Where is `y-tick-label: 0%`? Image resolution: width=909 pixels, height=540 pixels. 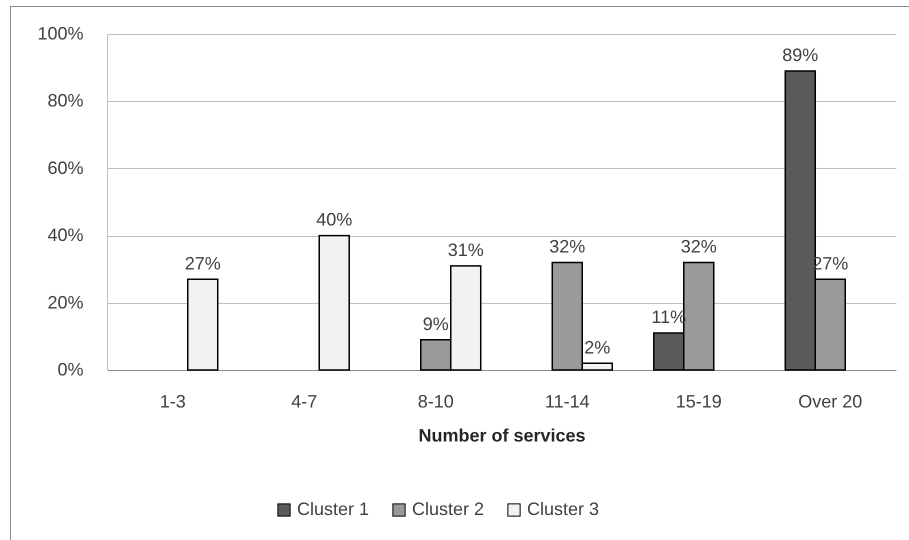 y-tick-label: 0% is located at coordinates (70, 370).